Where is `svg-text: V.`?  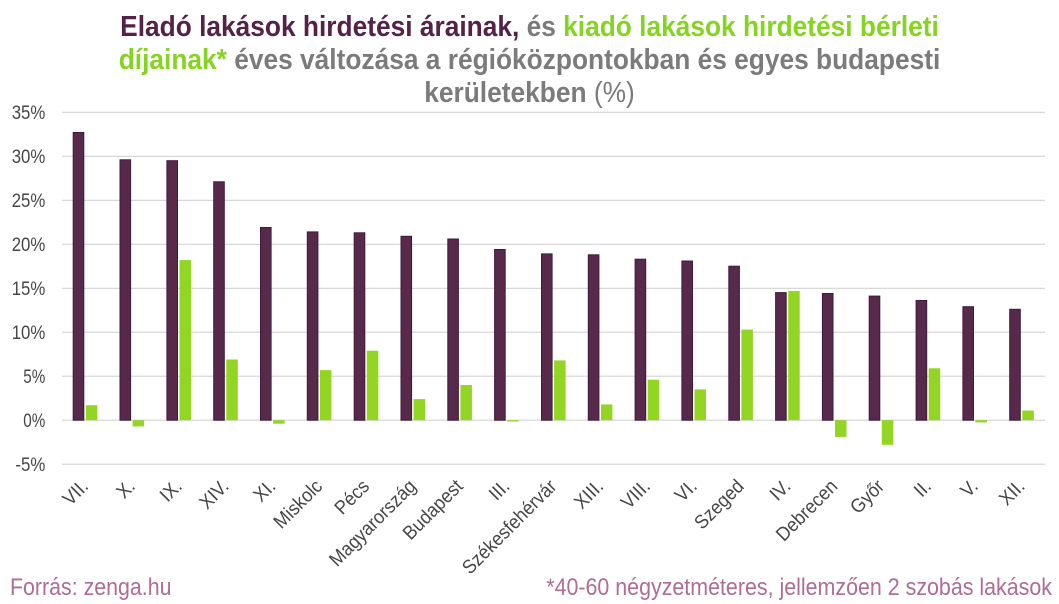
svg-text: V. is located at coordinates (969, 488).